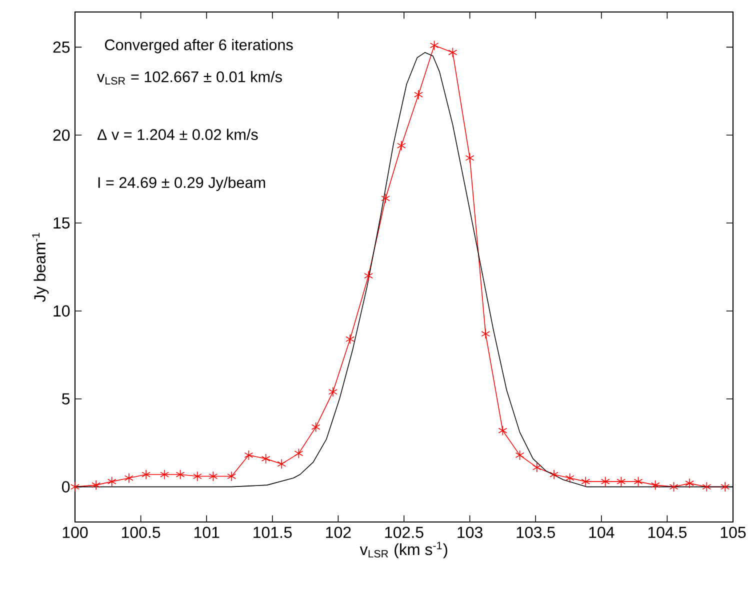 The height and width of the screenshot is (594, 751). What do you see at coordinates (667, 532) in the screenshot?
I see `x-tick-label: 104.5` at bounding box center [667, 532].